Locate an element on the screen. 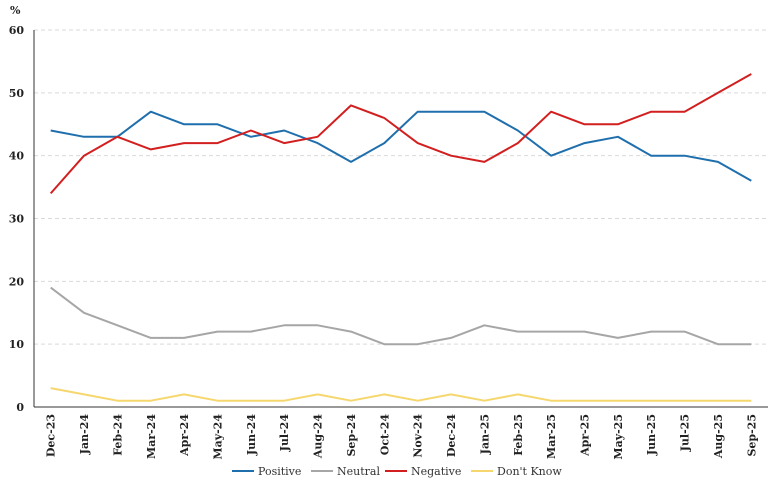  x-tick-label: Aug-24 is located at coordinates (318, 436).